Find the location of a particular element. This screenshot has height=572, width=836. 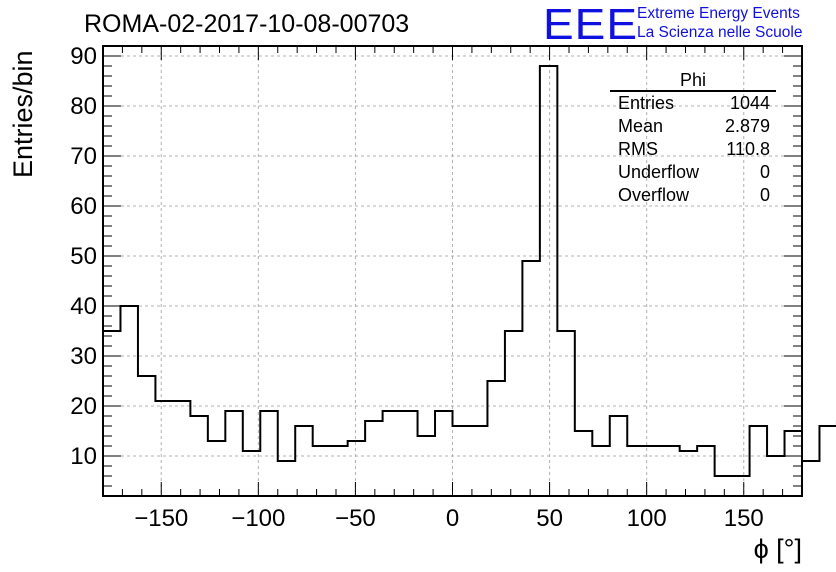

stats-value: 2.879 is located at coordinates (747, 126).